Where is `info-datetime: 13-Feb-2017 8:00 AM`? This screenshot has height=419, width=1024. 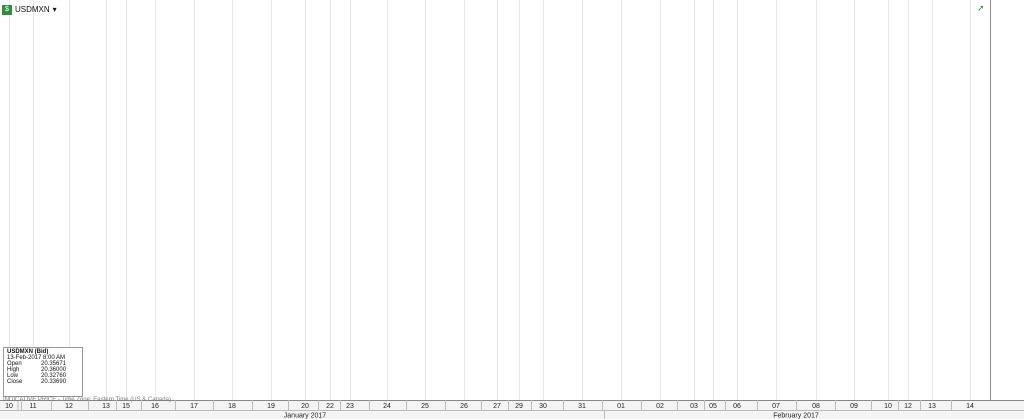 info-datetime: 13-Feb-2017 8:00 AM is located at coordinates (36, 358).